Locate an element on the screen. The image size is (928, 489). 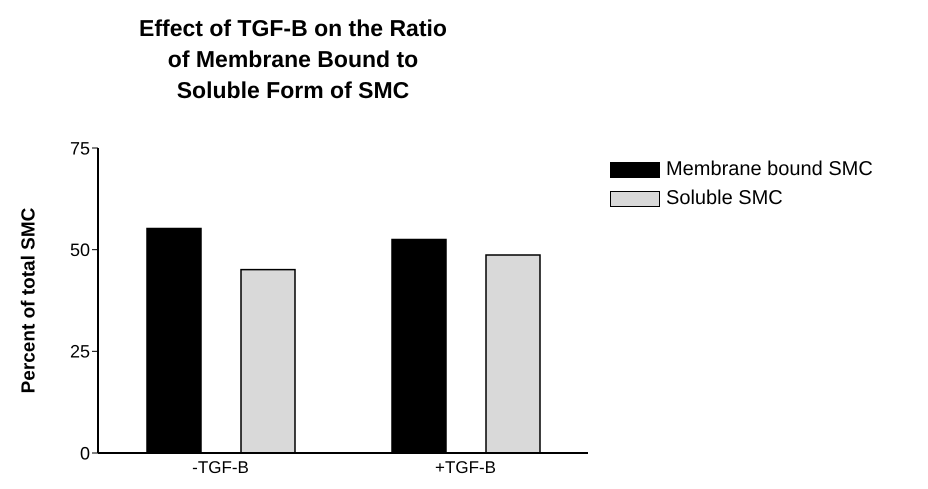
y-tick-label: 25 is located at coordinates (80, 352).